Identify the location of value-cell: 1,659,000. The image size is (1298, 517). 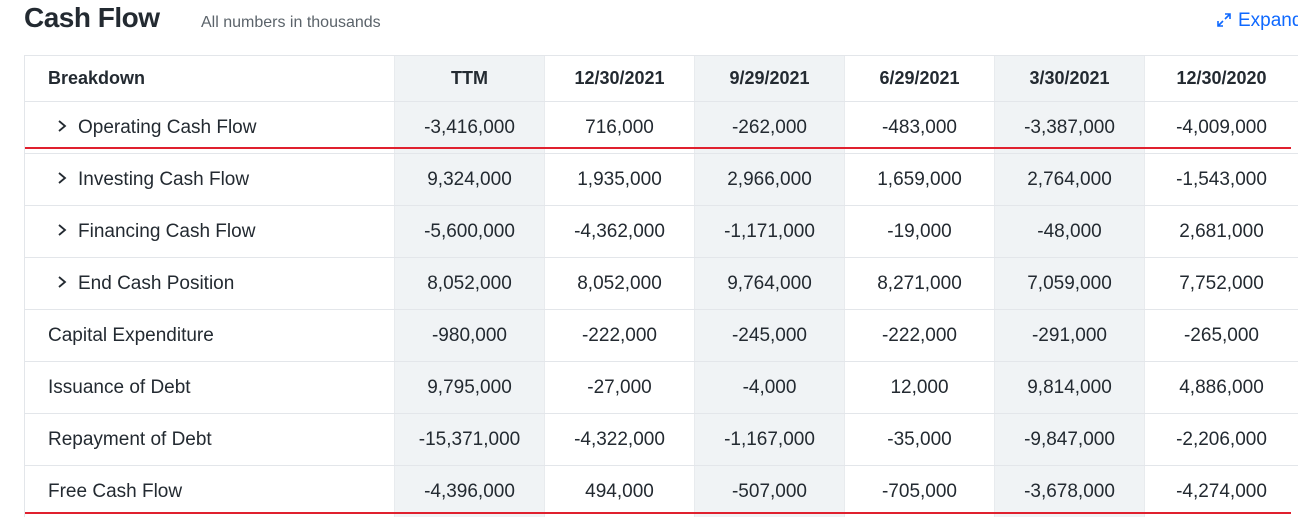
(920, 179).